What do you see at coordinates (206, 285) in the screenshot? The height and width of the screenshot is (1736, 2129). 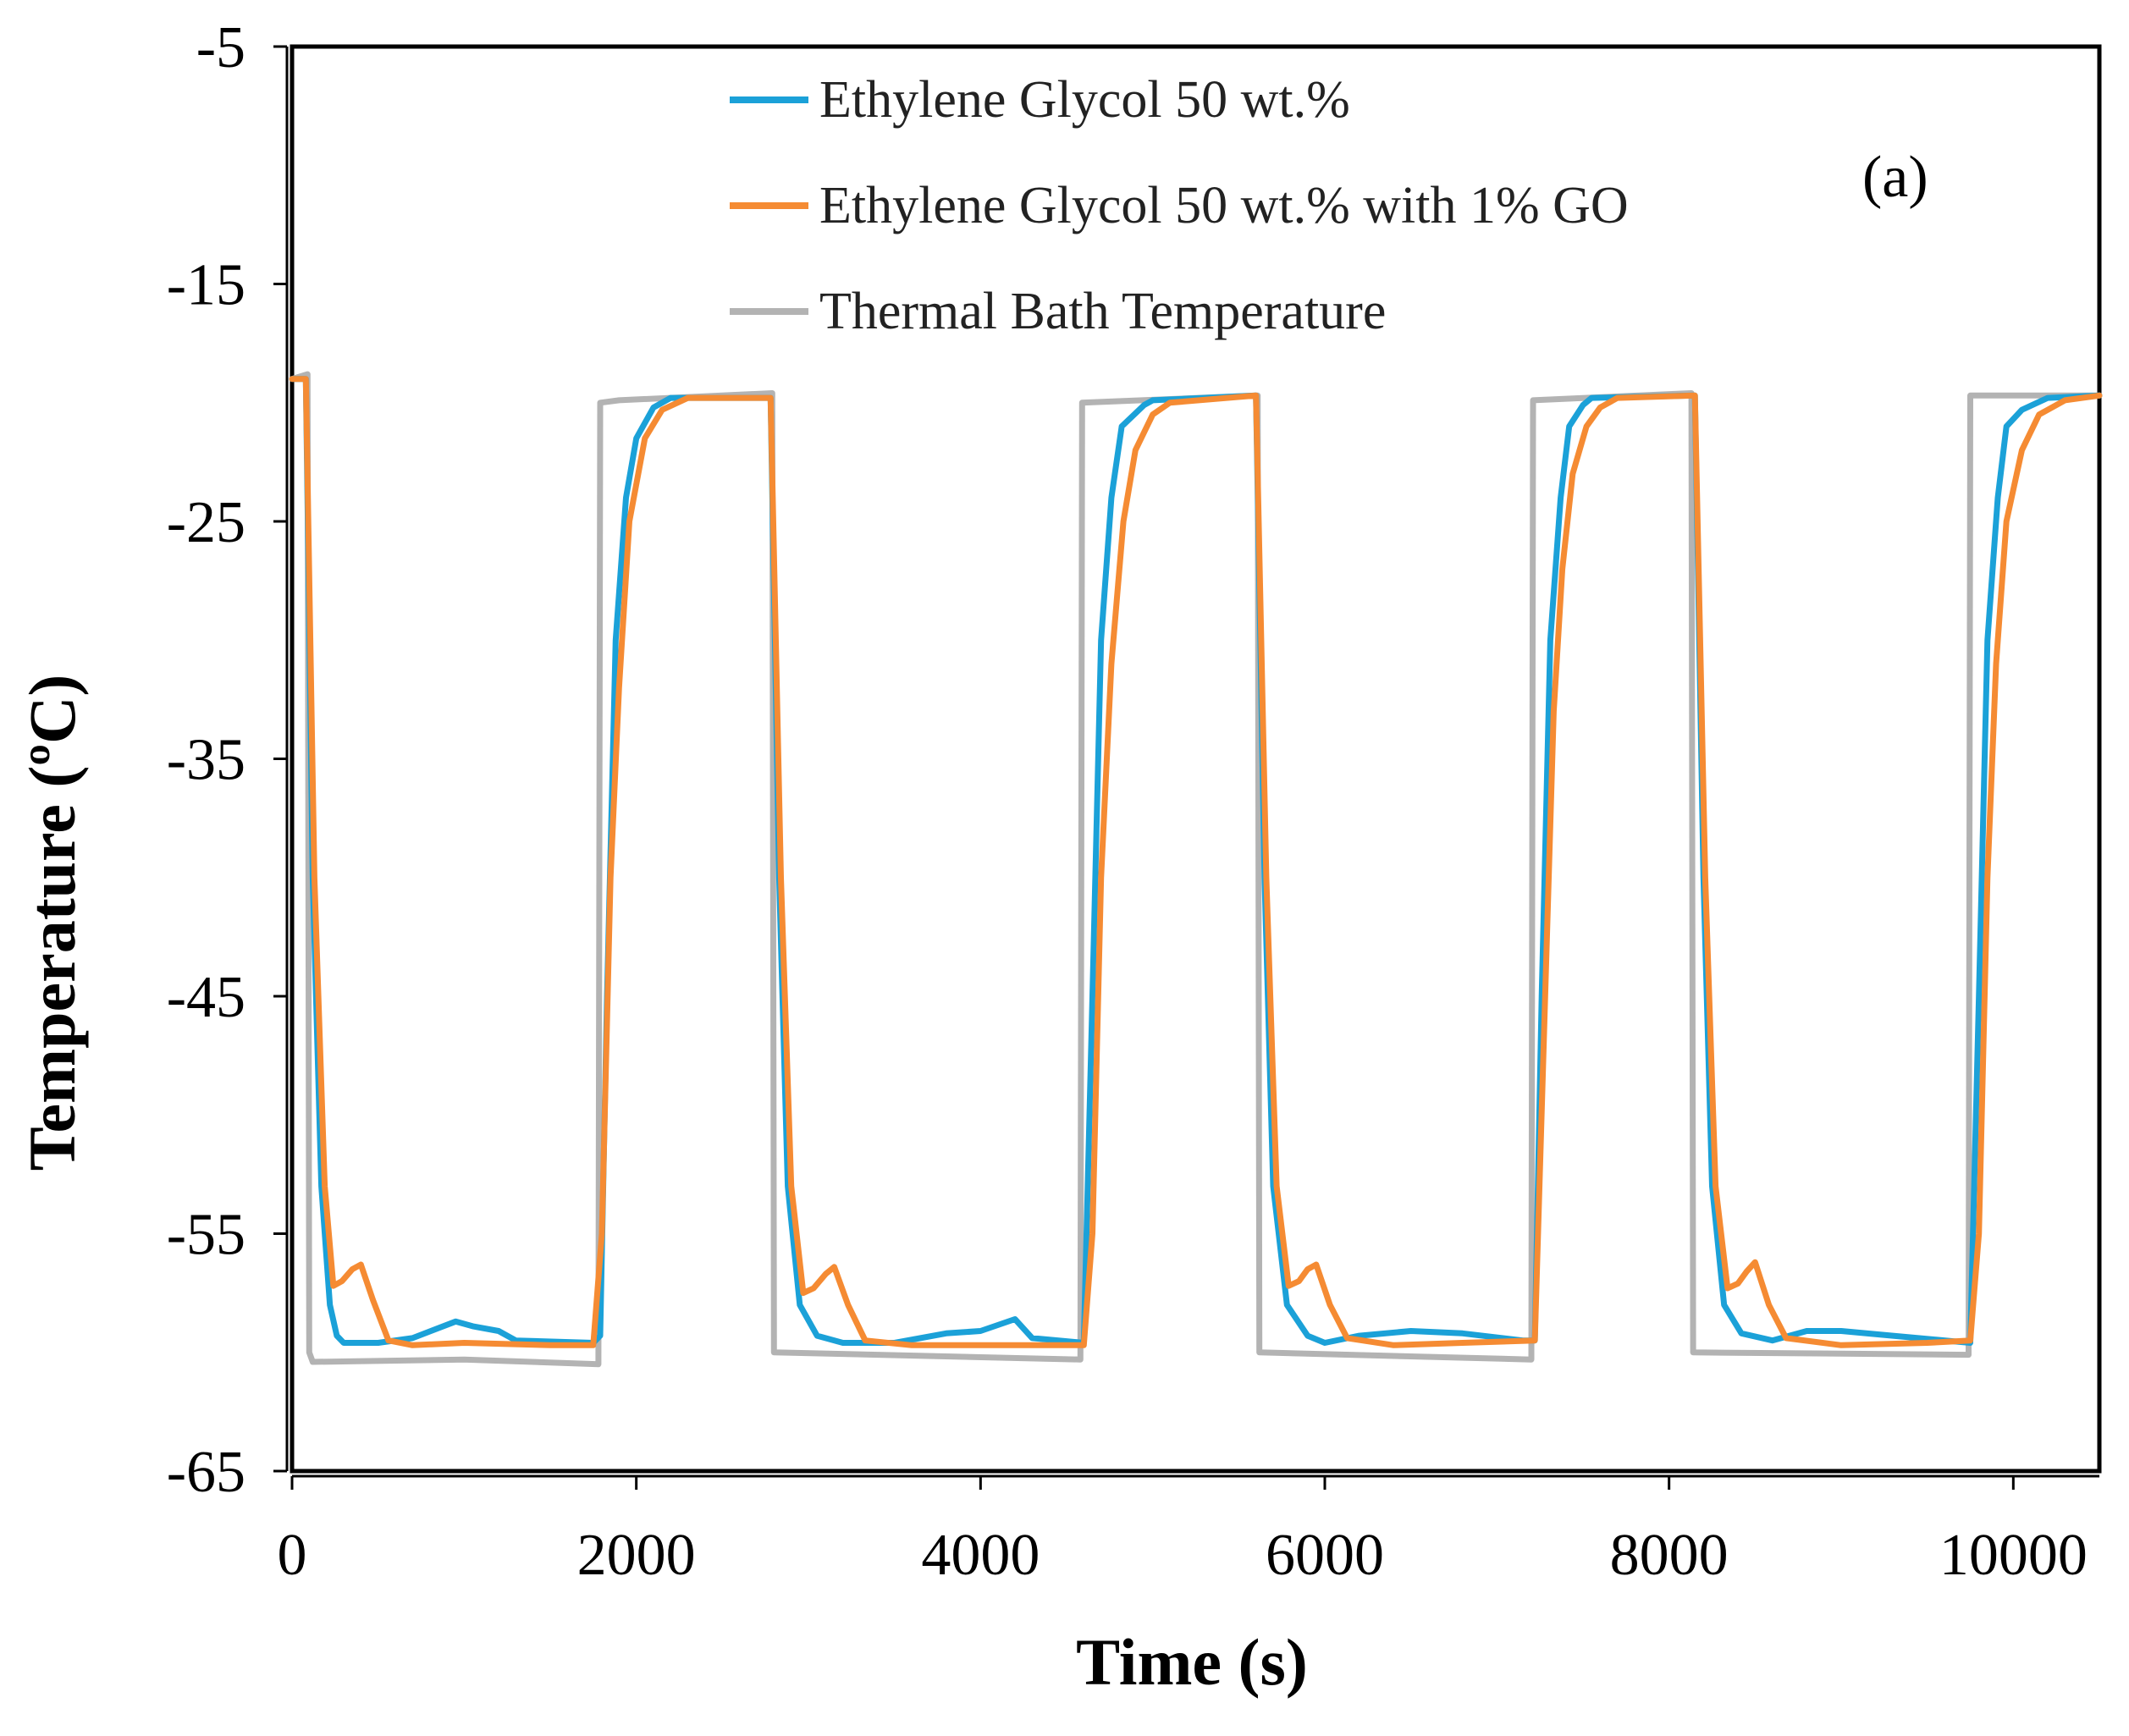 I see `y-tick-label: -15` at bounding box center [206, 285].